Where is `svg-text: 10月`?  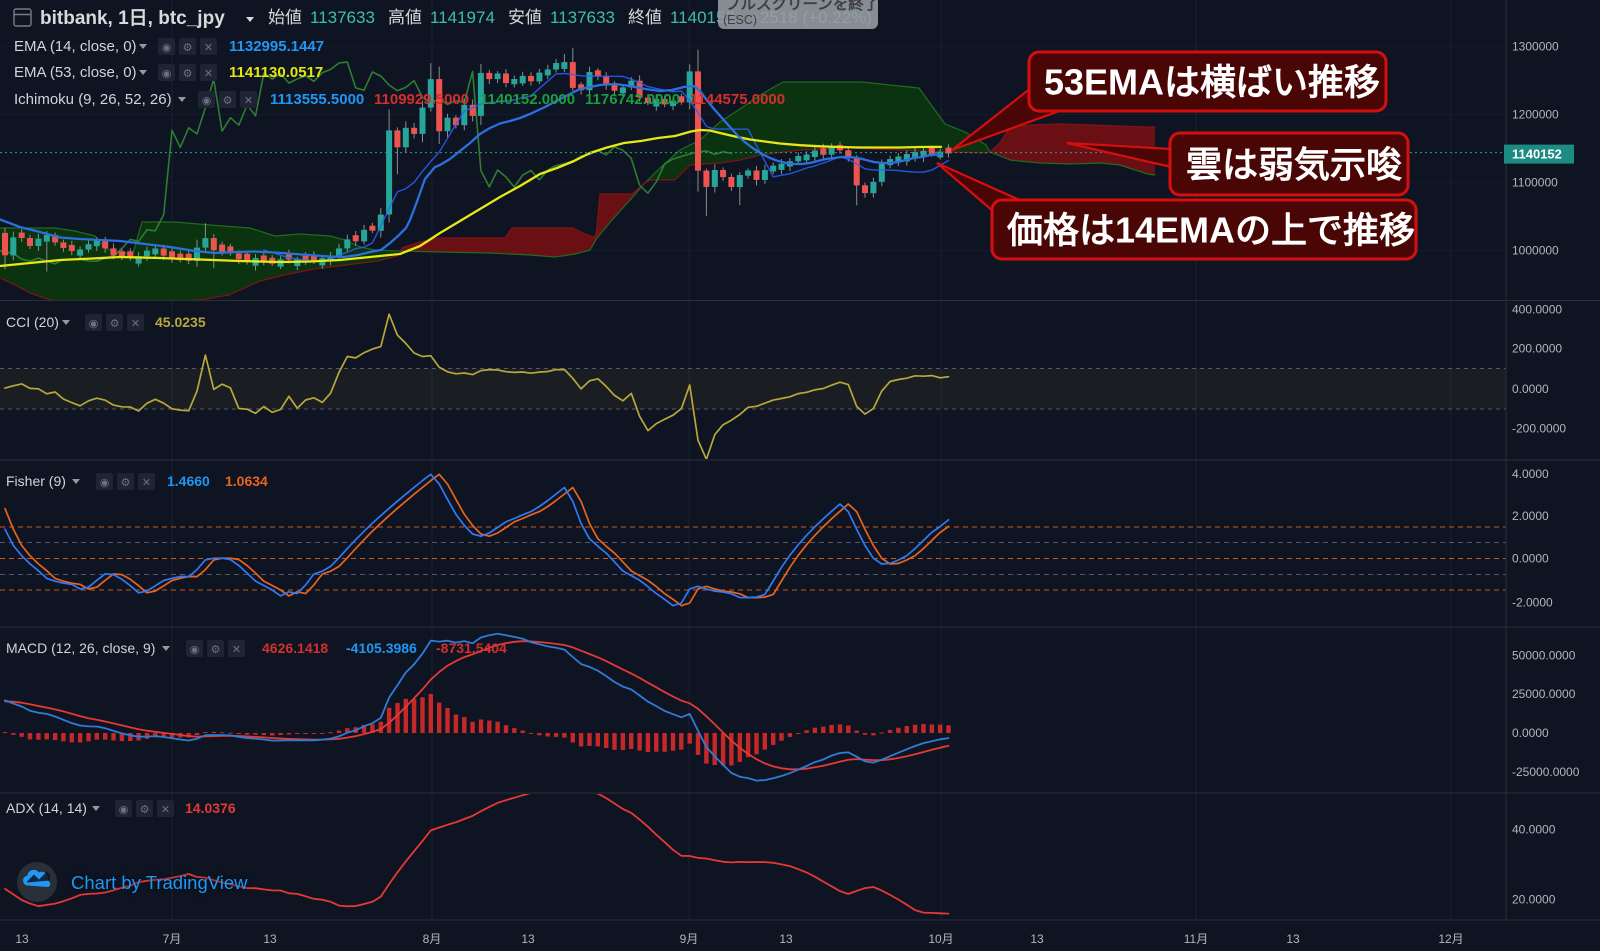 svg-text: 10月 is located at coordinates (940, 939).